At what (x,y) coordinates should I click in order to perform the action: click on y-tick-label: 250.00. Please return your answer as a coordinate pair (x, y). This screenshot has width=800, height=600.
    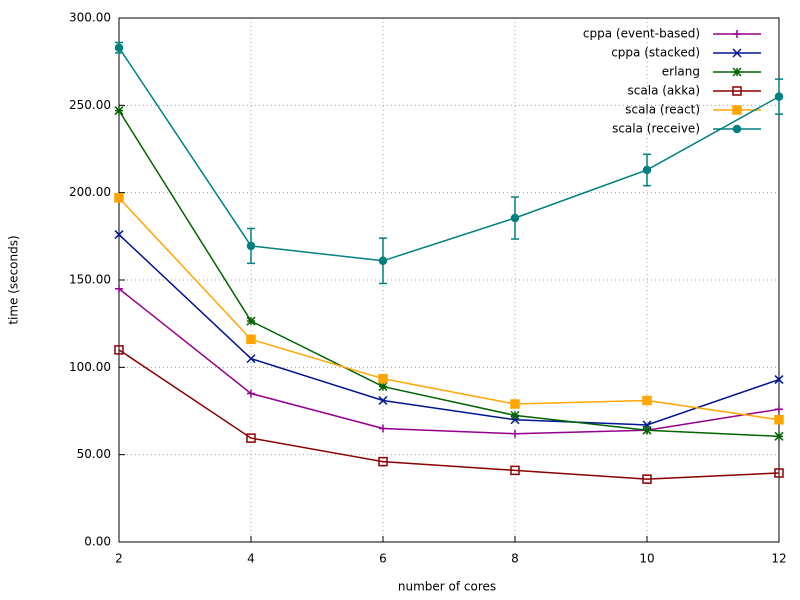
    Looking at the image, I should click on (90, 105).